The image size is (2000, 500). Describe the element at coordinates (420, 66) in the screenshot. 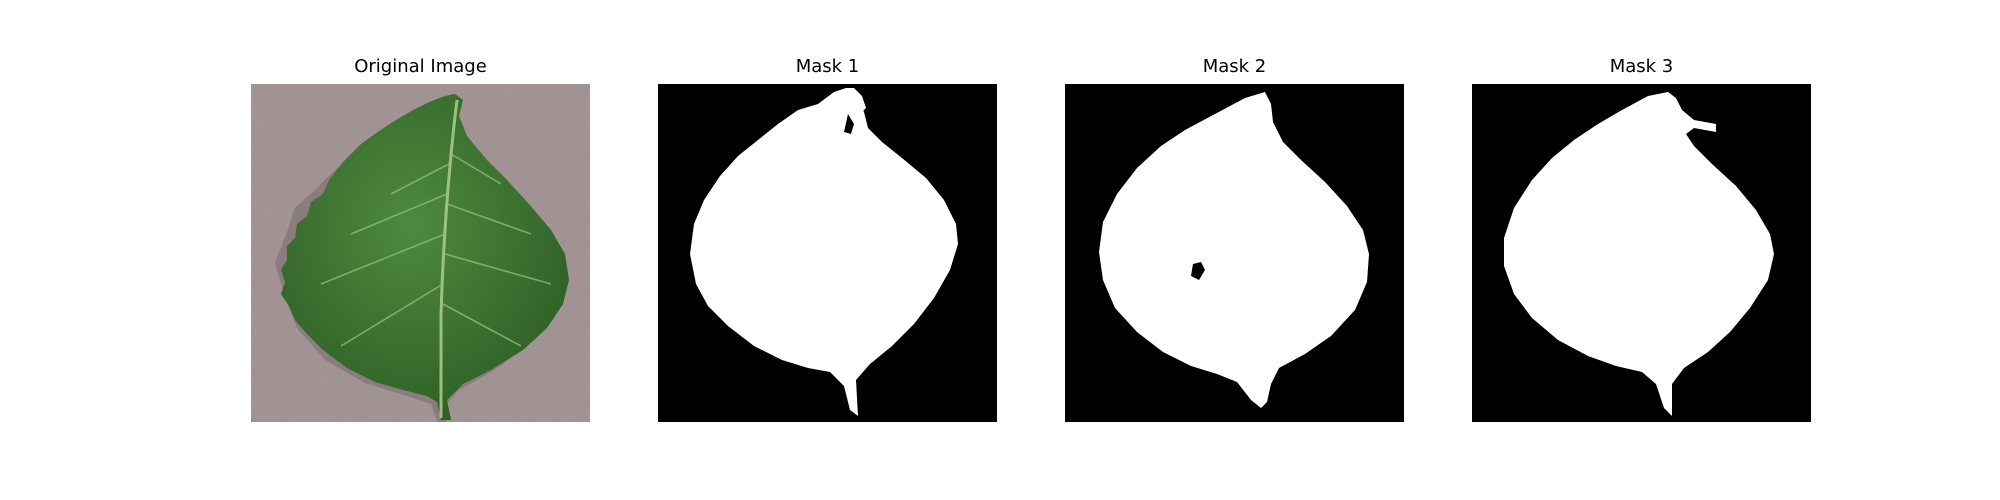

I see `panel-title: Original Image` at that location.